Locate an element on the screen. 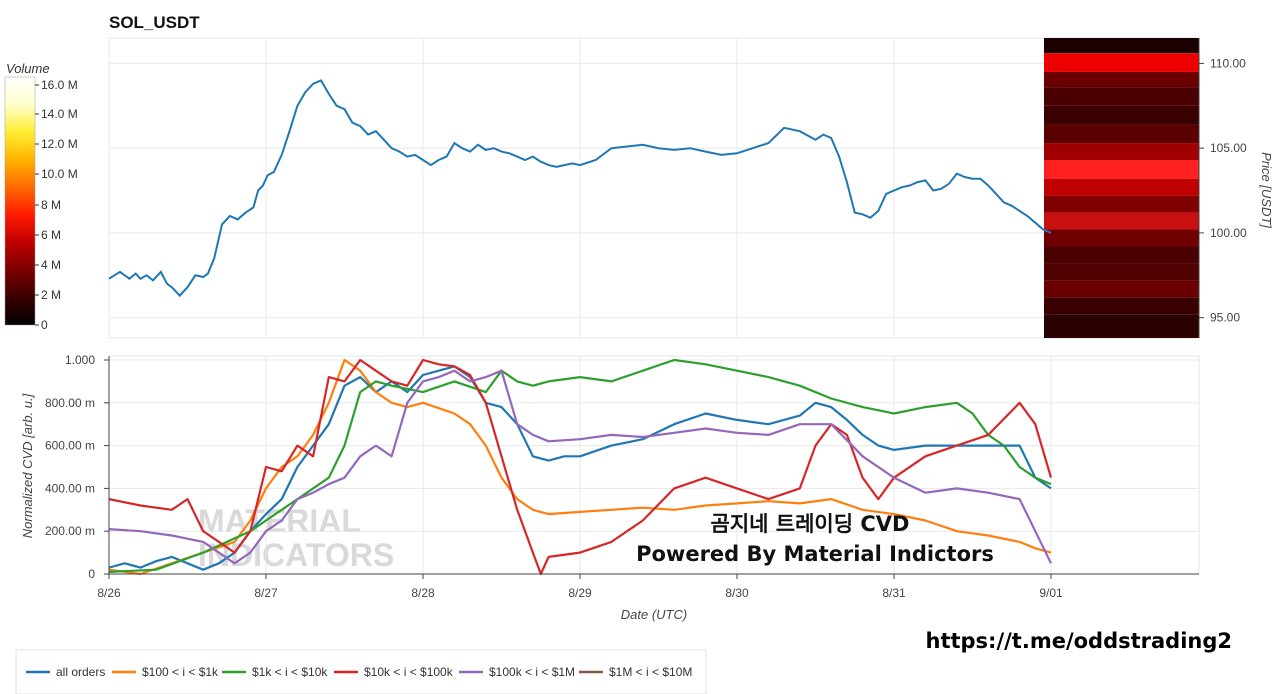  colorbar-tick: 6 M is located at coordinates (51, 235).